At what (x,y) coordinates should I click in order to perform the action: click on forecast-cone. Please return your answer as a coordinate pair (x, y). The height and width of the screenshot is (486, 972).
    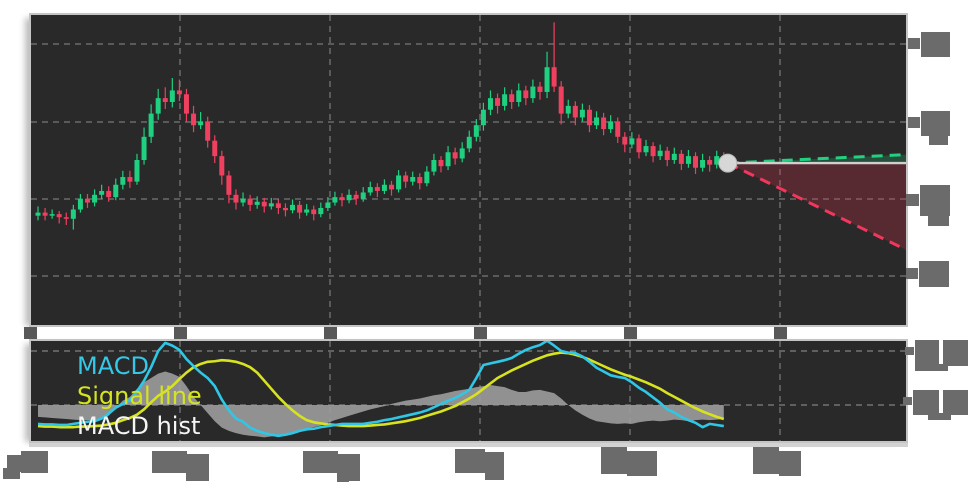
    Looking at the image, I should click on (812, 202).